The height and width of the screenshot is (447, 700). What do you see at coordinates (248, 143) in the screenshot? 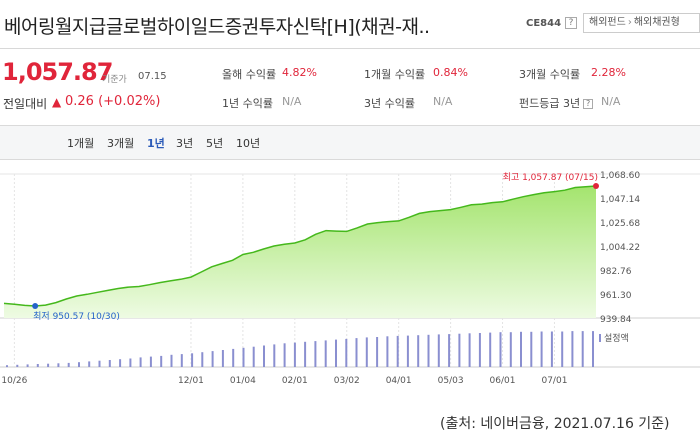
I see `tab-10-years: 10년` at bounding box center [248, 143].